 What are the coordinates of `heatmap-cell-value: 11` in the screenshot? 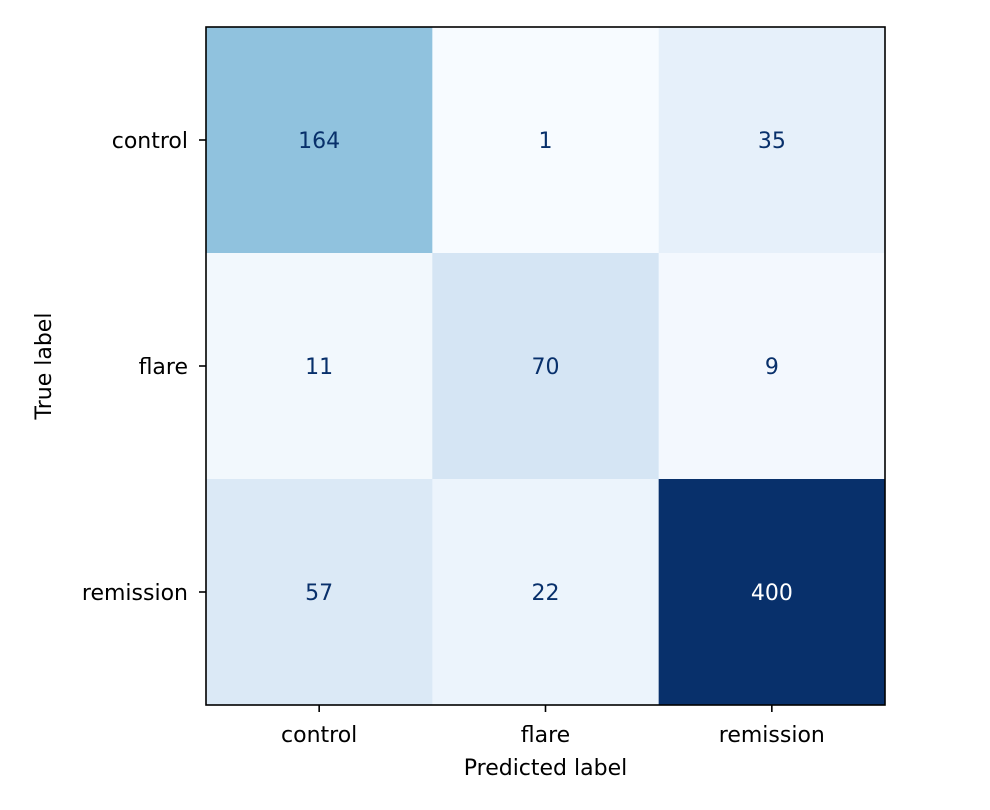 It's located at (319, 367).